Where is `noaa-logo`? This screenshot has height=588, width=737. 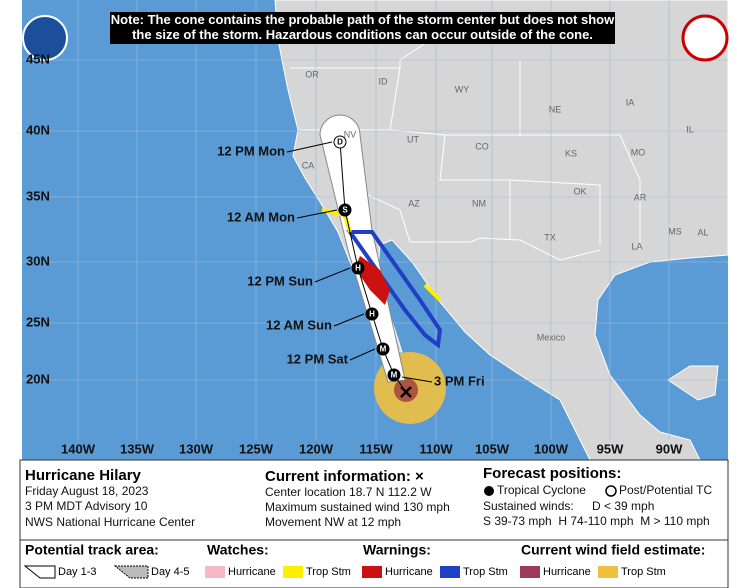
noaa-logo is located at coordinates (45, 38).